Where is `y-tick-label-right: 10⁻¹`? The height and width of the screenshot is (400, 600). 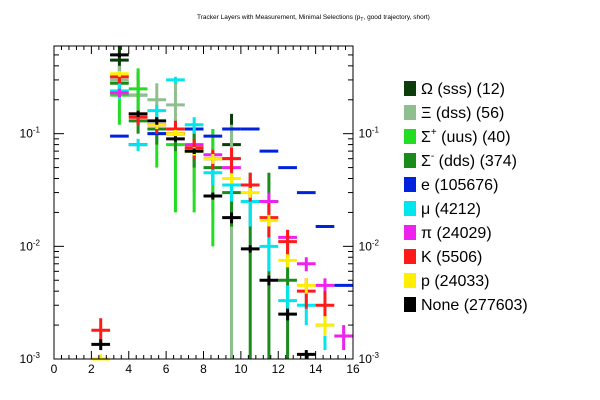
y-tick-label-right: 10⁻¹ is located at coordinates (369, 133).